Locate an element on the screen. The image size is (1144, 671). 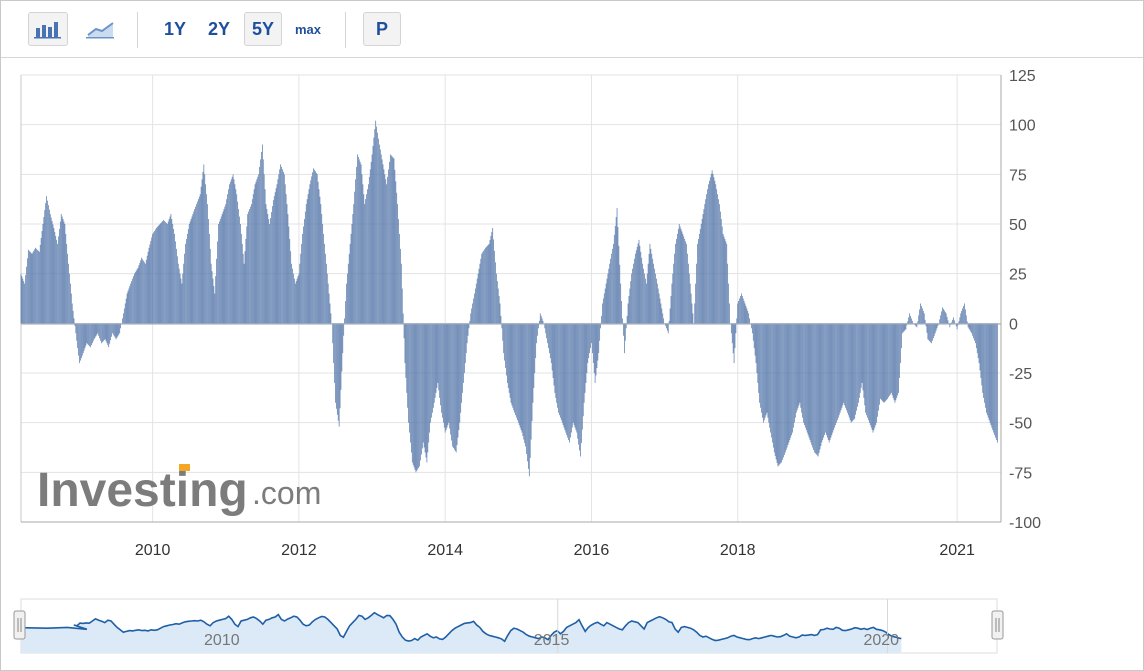
p-button: P is located at coordinates (382, 29).